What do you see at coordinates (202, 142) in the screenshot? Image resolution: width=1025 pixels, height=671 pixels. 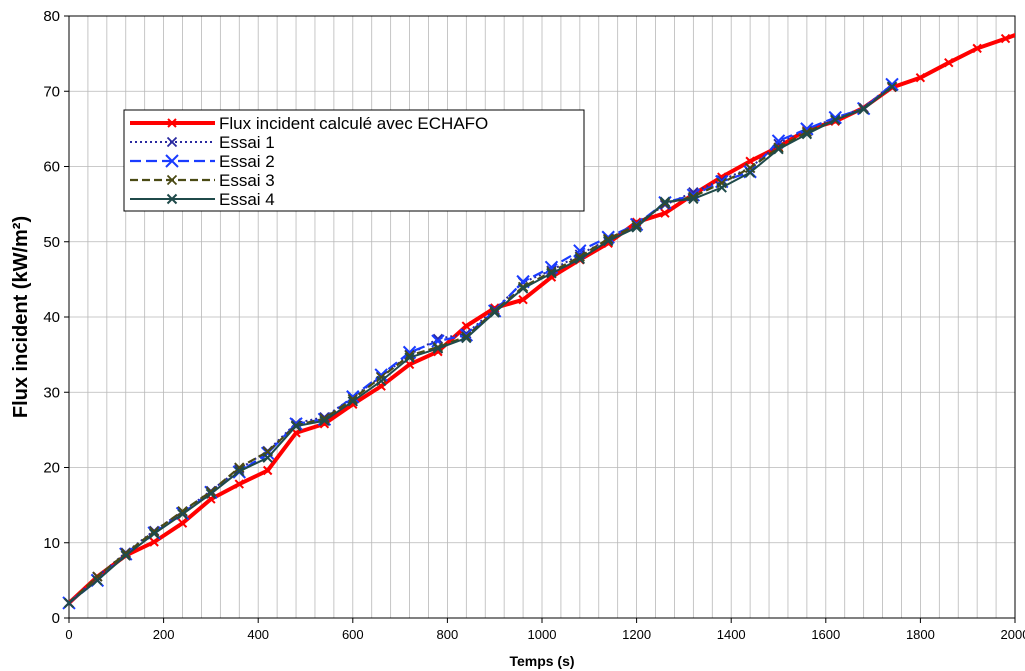 I see `legend-item: Essai 1` at bounding box center [202, 142].